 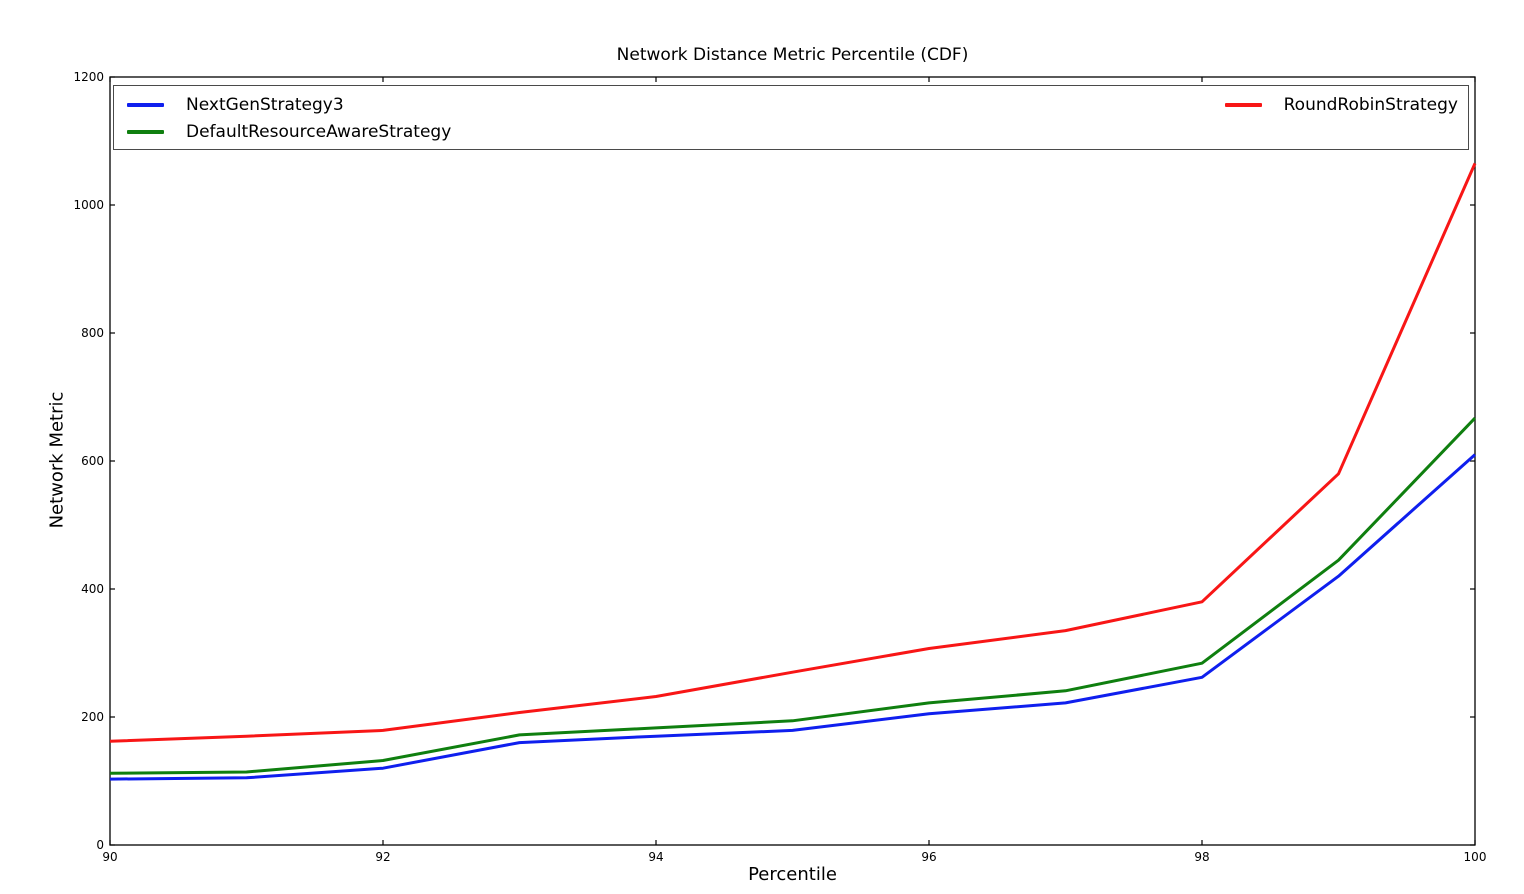 What do you see at coordinates (265, 104) in the screenshot?
I see `legend-label: NextGenStrategy3` at bounding box center [265, 104].